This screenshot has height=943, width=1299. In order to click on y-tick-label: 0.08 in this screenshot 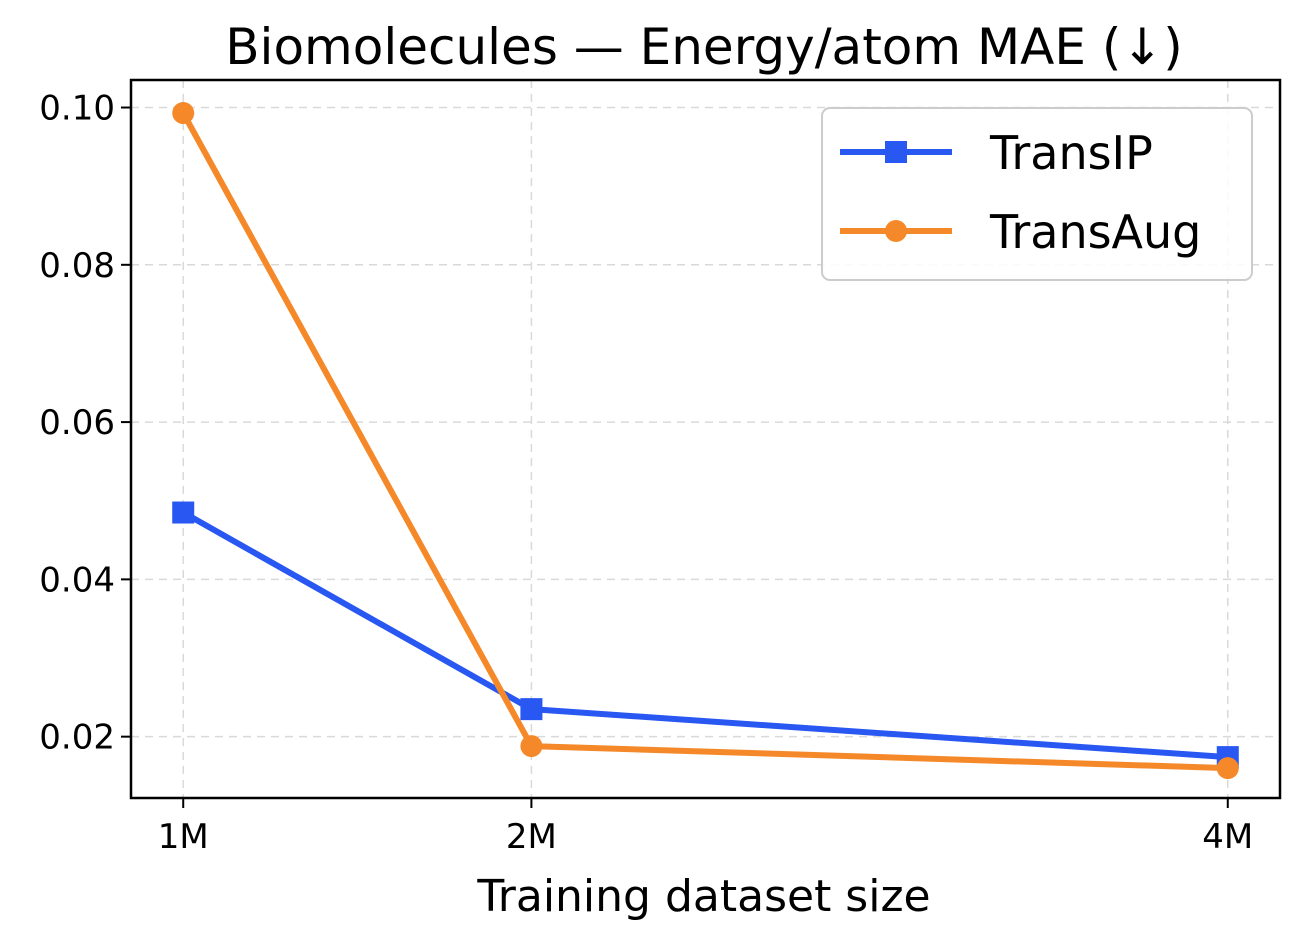, I will do `click(77, 266)`.